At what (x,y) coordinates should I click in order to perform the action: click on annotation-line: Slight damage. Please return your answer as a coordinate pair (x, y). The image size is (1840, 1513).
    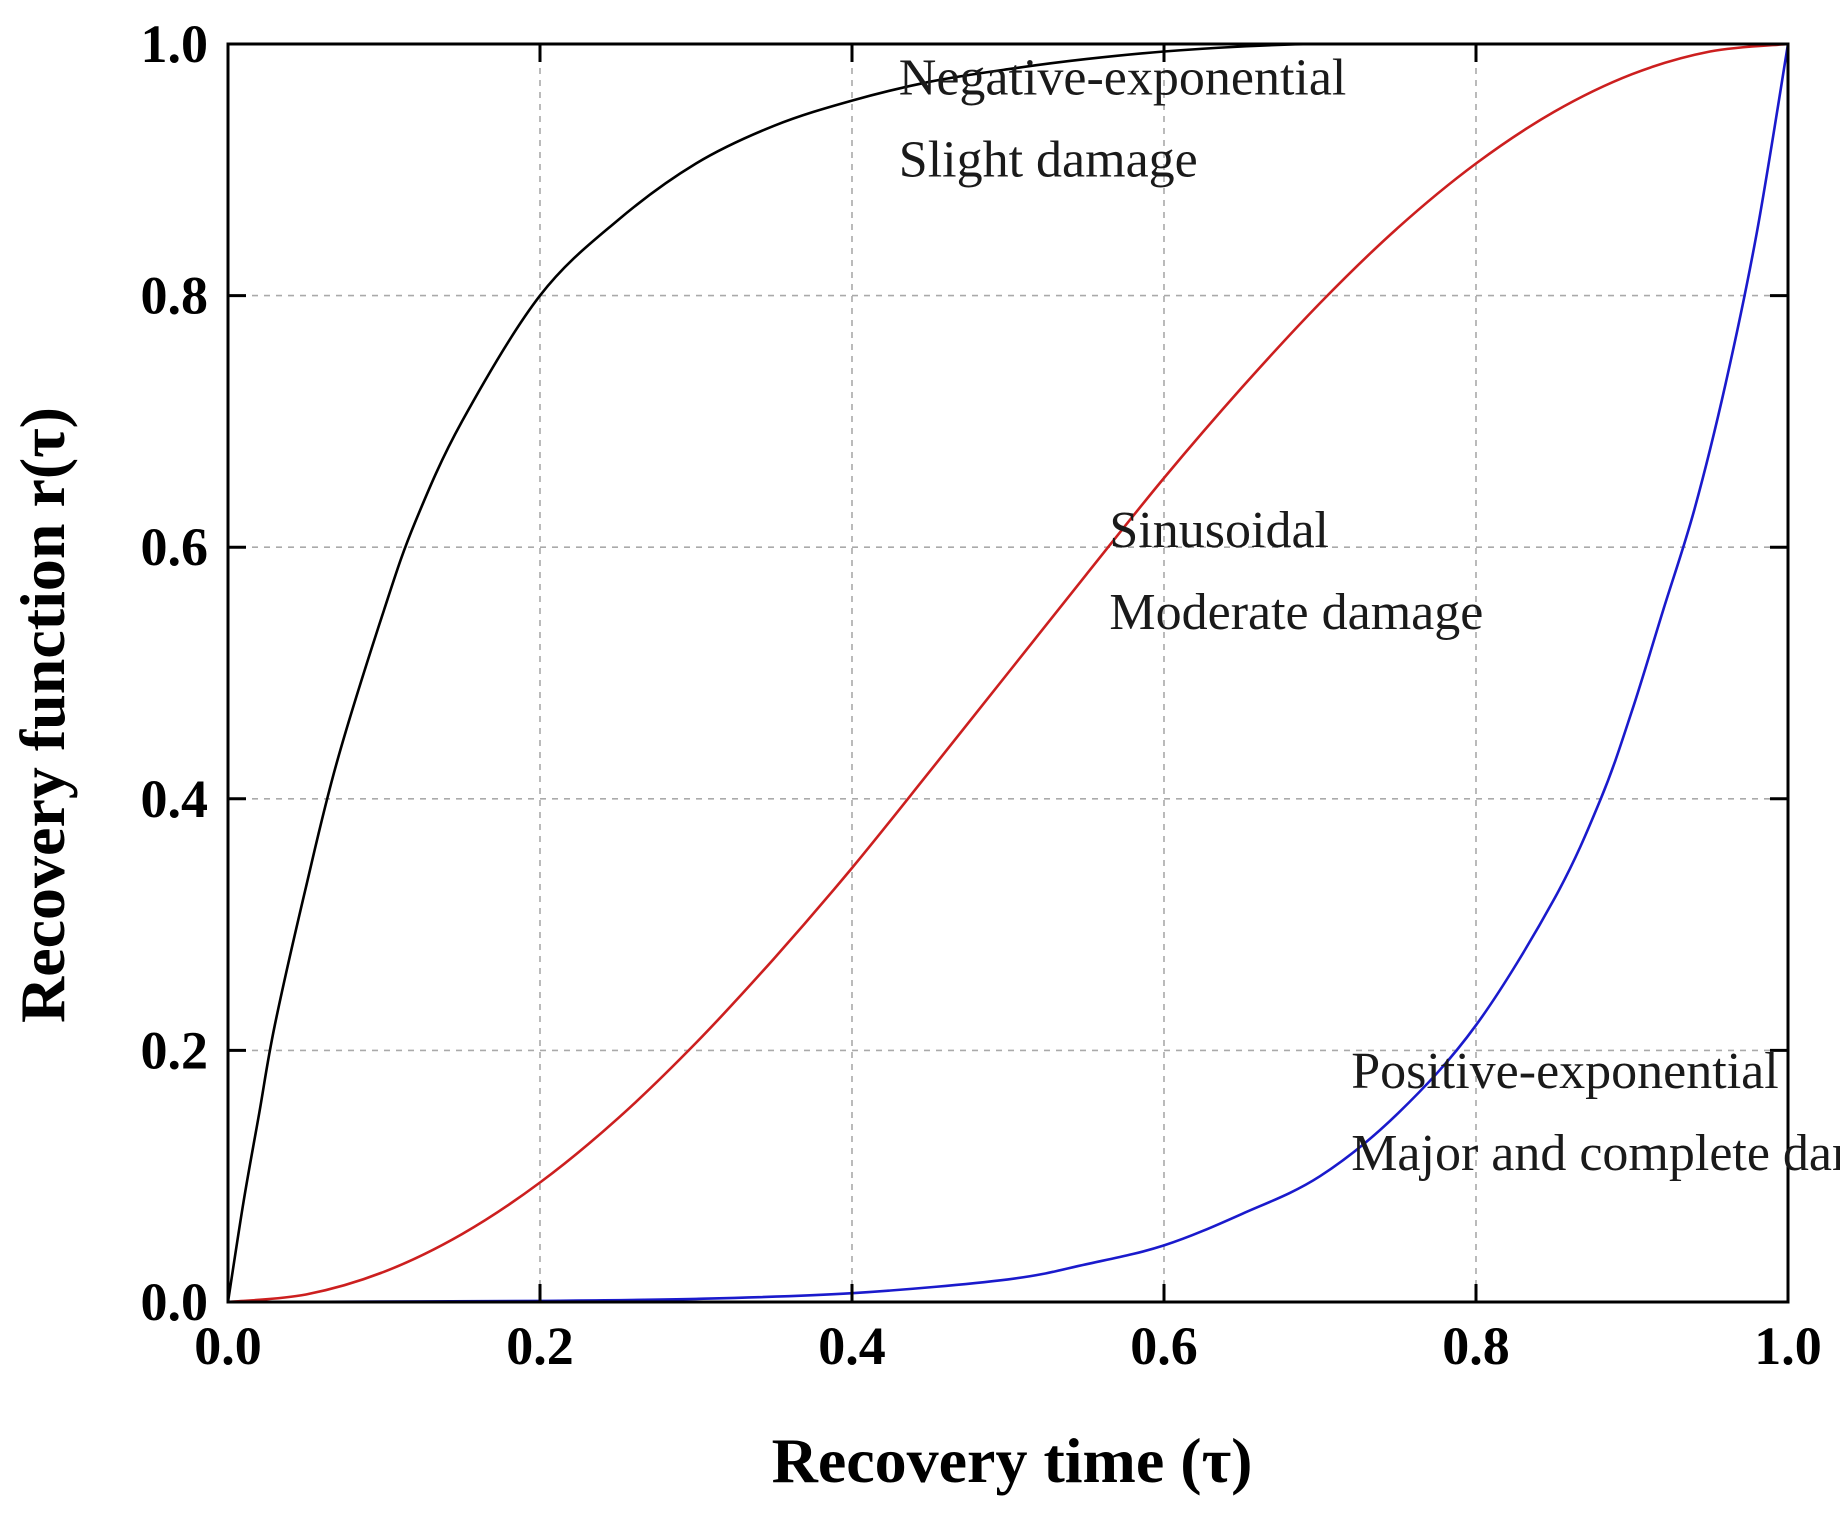
    Looking at the image, I should click on (1048, 159).